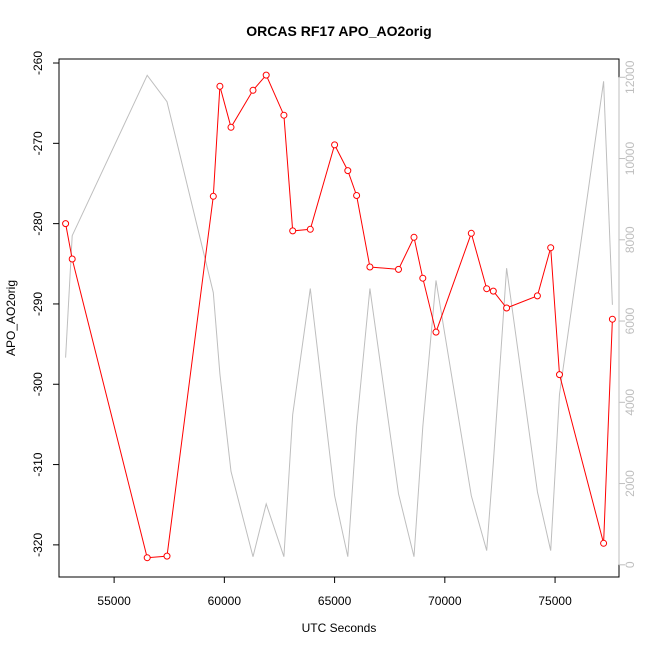 The height and width of the screenshot is (650, 650). I want to click on right-y-tick-label: 12000, so click(630, 77).